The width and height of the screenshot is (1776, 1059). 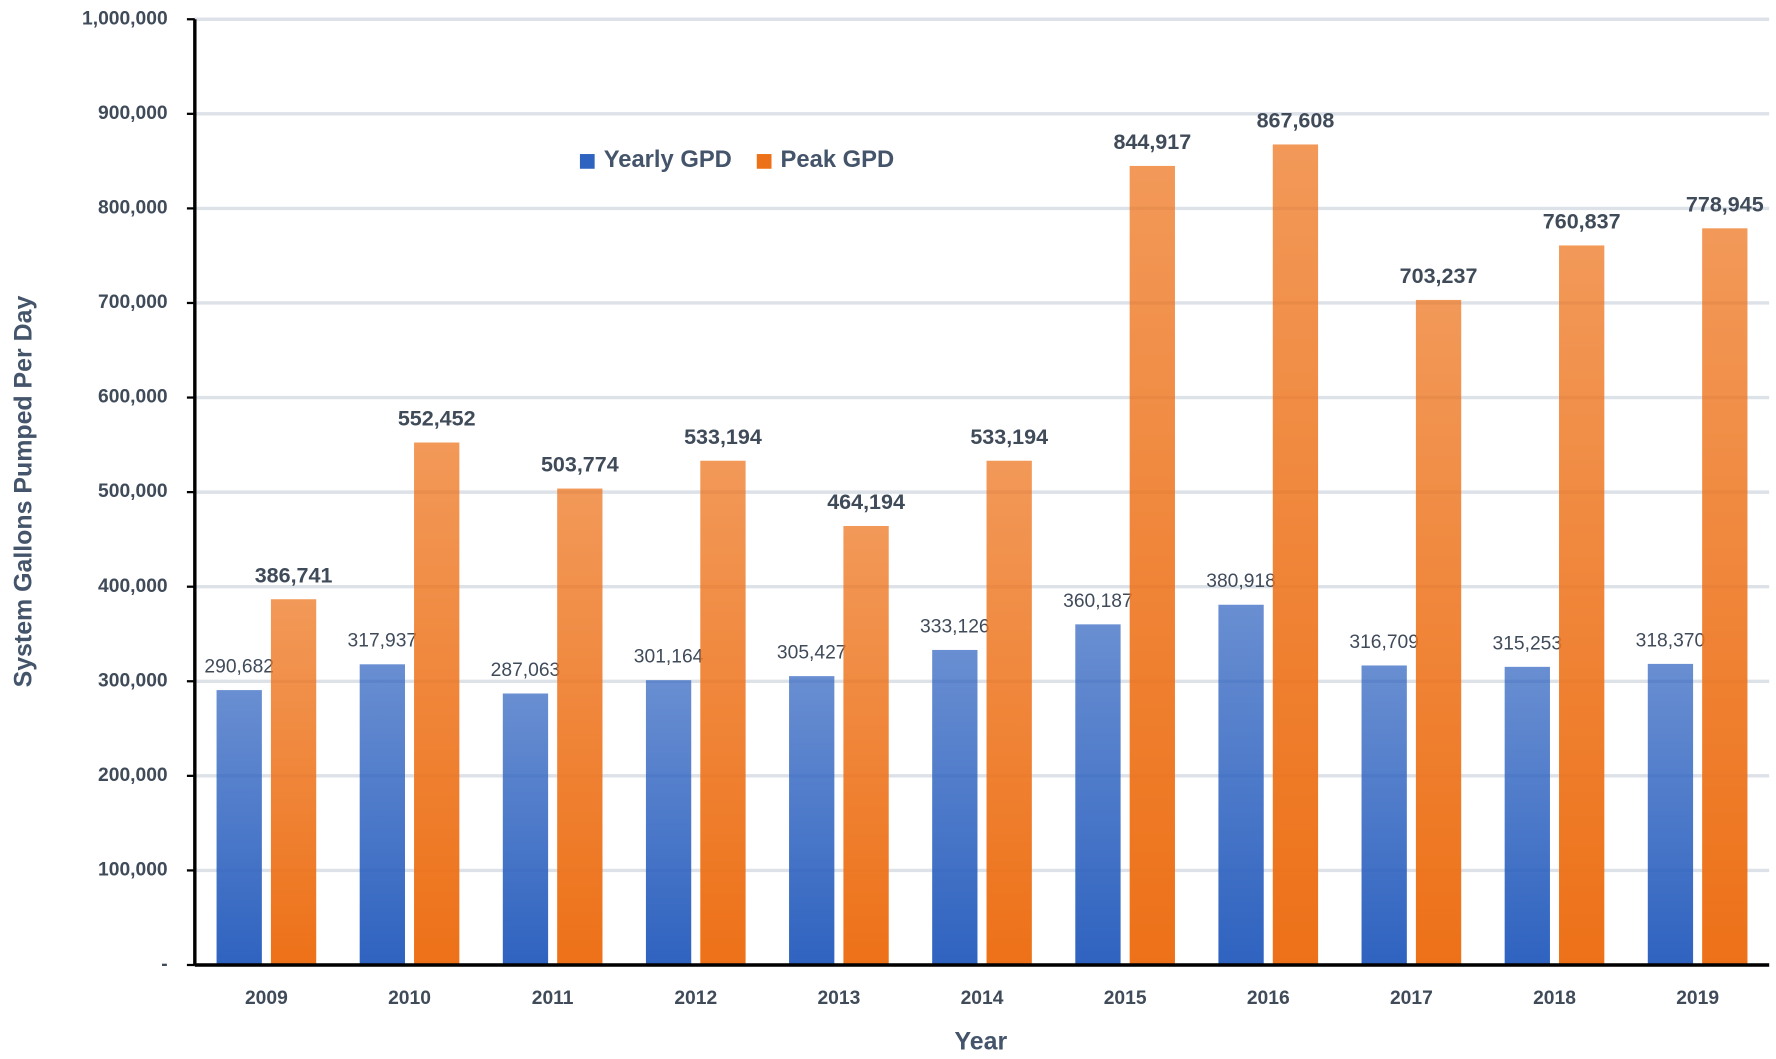 What do you see at coordinates (1554, 998) in the screenshot?
I see `x-tick-label: 2018` at bounding box center [1554, 998].